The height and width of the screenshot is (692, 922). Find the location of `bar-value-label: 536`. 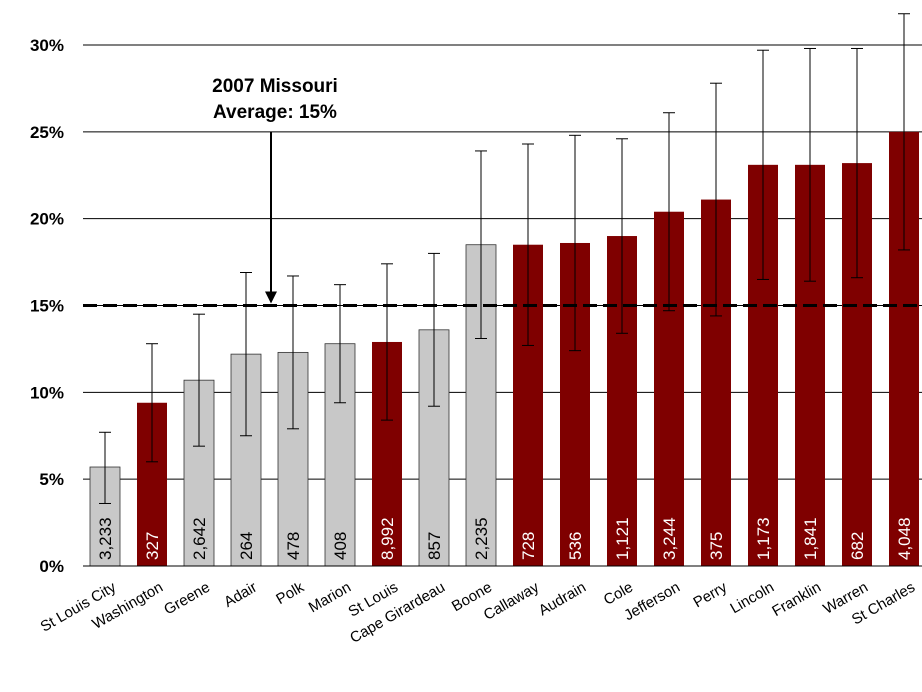

bar-value-label: 536 is located at coordinates (575, 546).